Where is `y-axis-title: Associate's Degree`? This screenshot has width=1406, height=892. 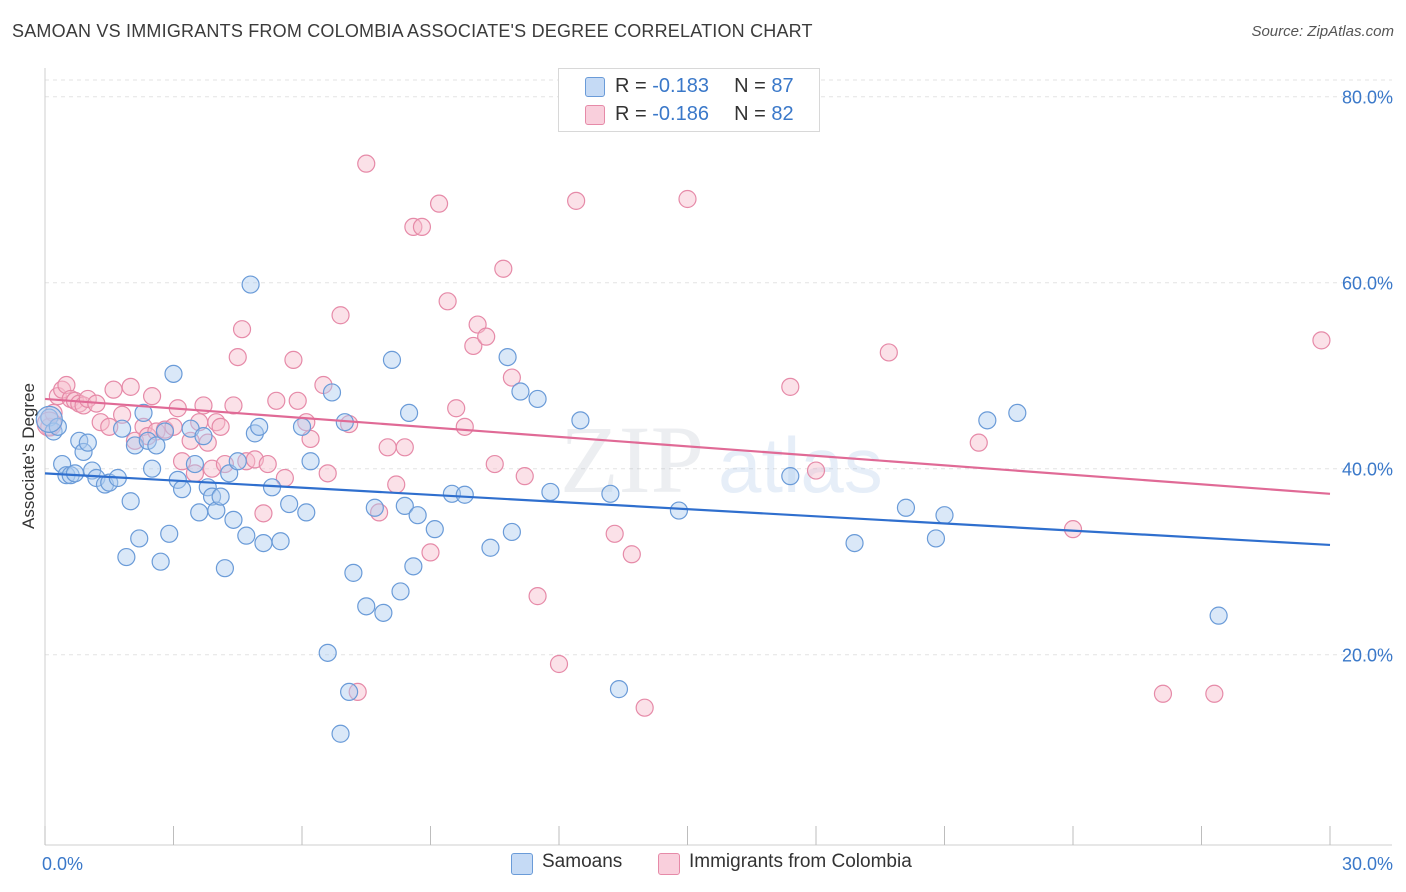
y-axis-title: Associate's Degree is located at coordinates (28, 456).